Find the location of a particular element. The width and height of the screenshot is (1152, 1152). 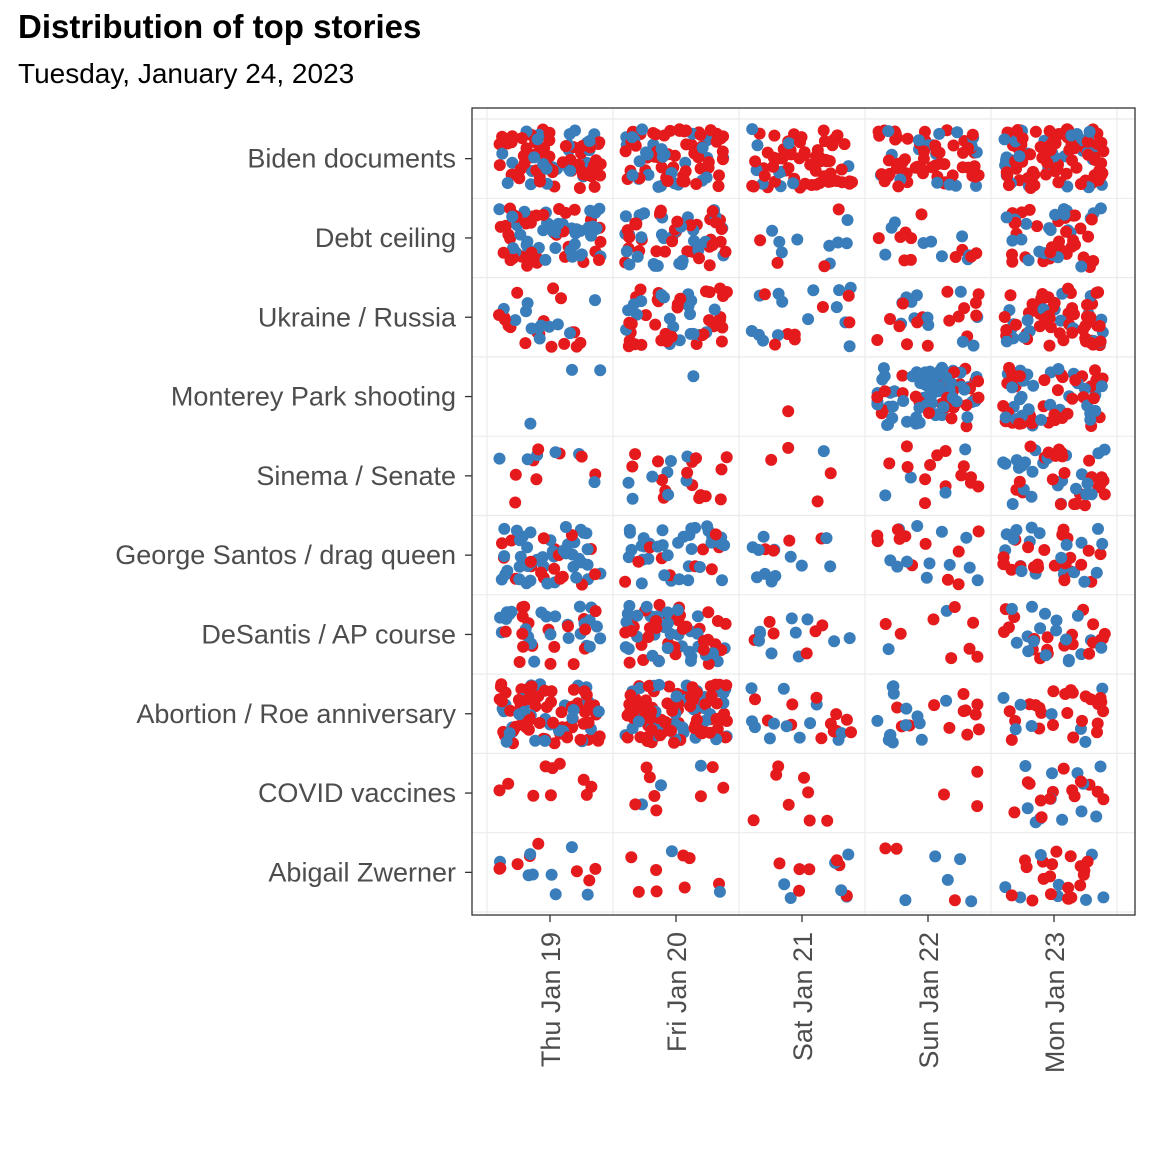

y-tick-label: COVID vaccines is located at coordinates (357, 793).